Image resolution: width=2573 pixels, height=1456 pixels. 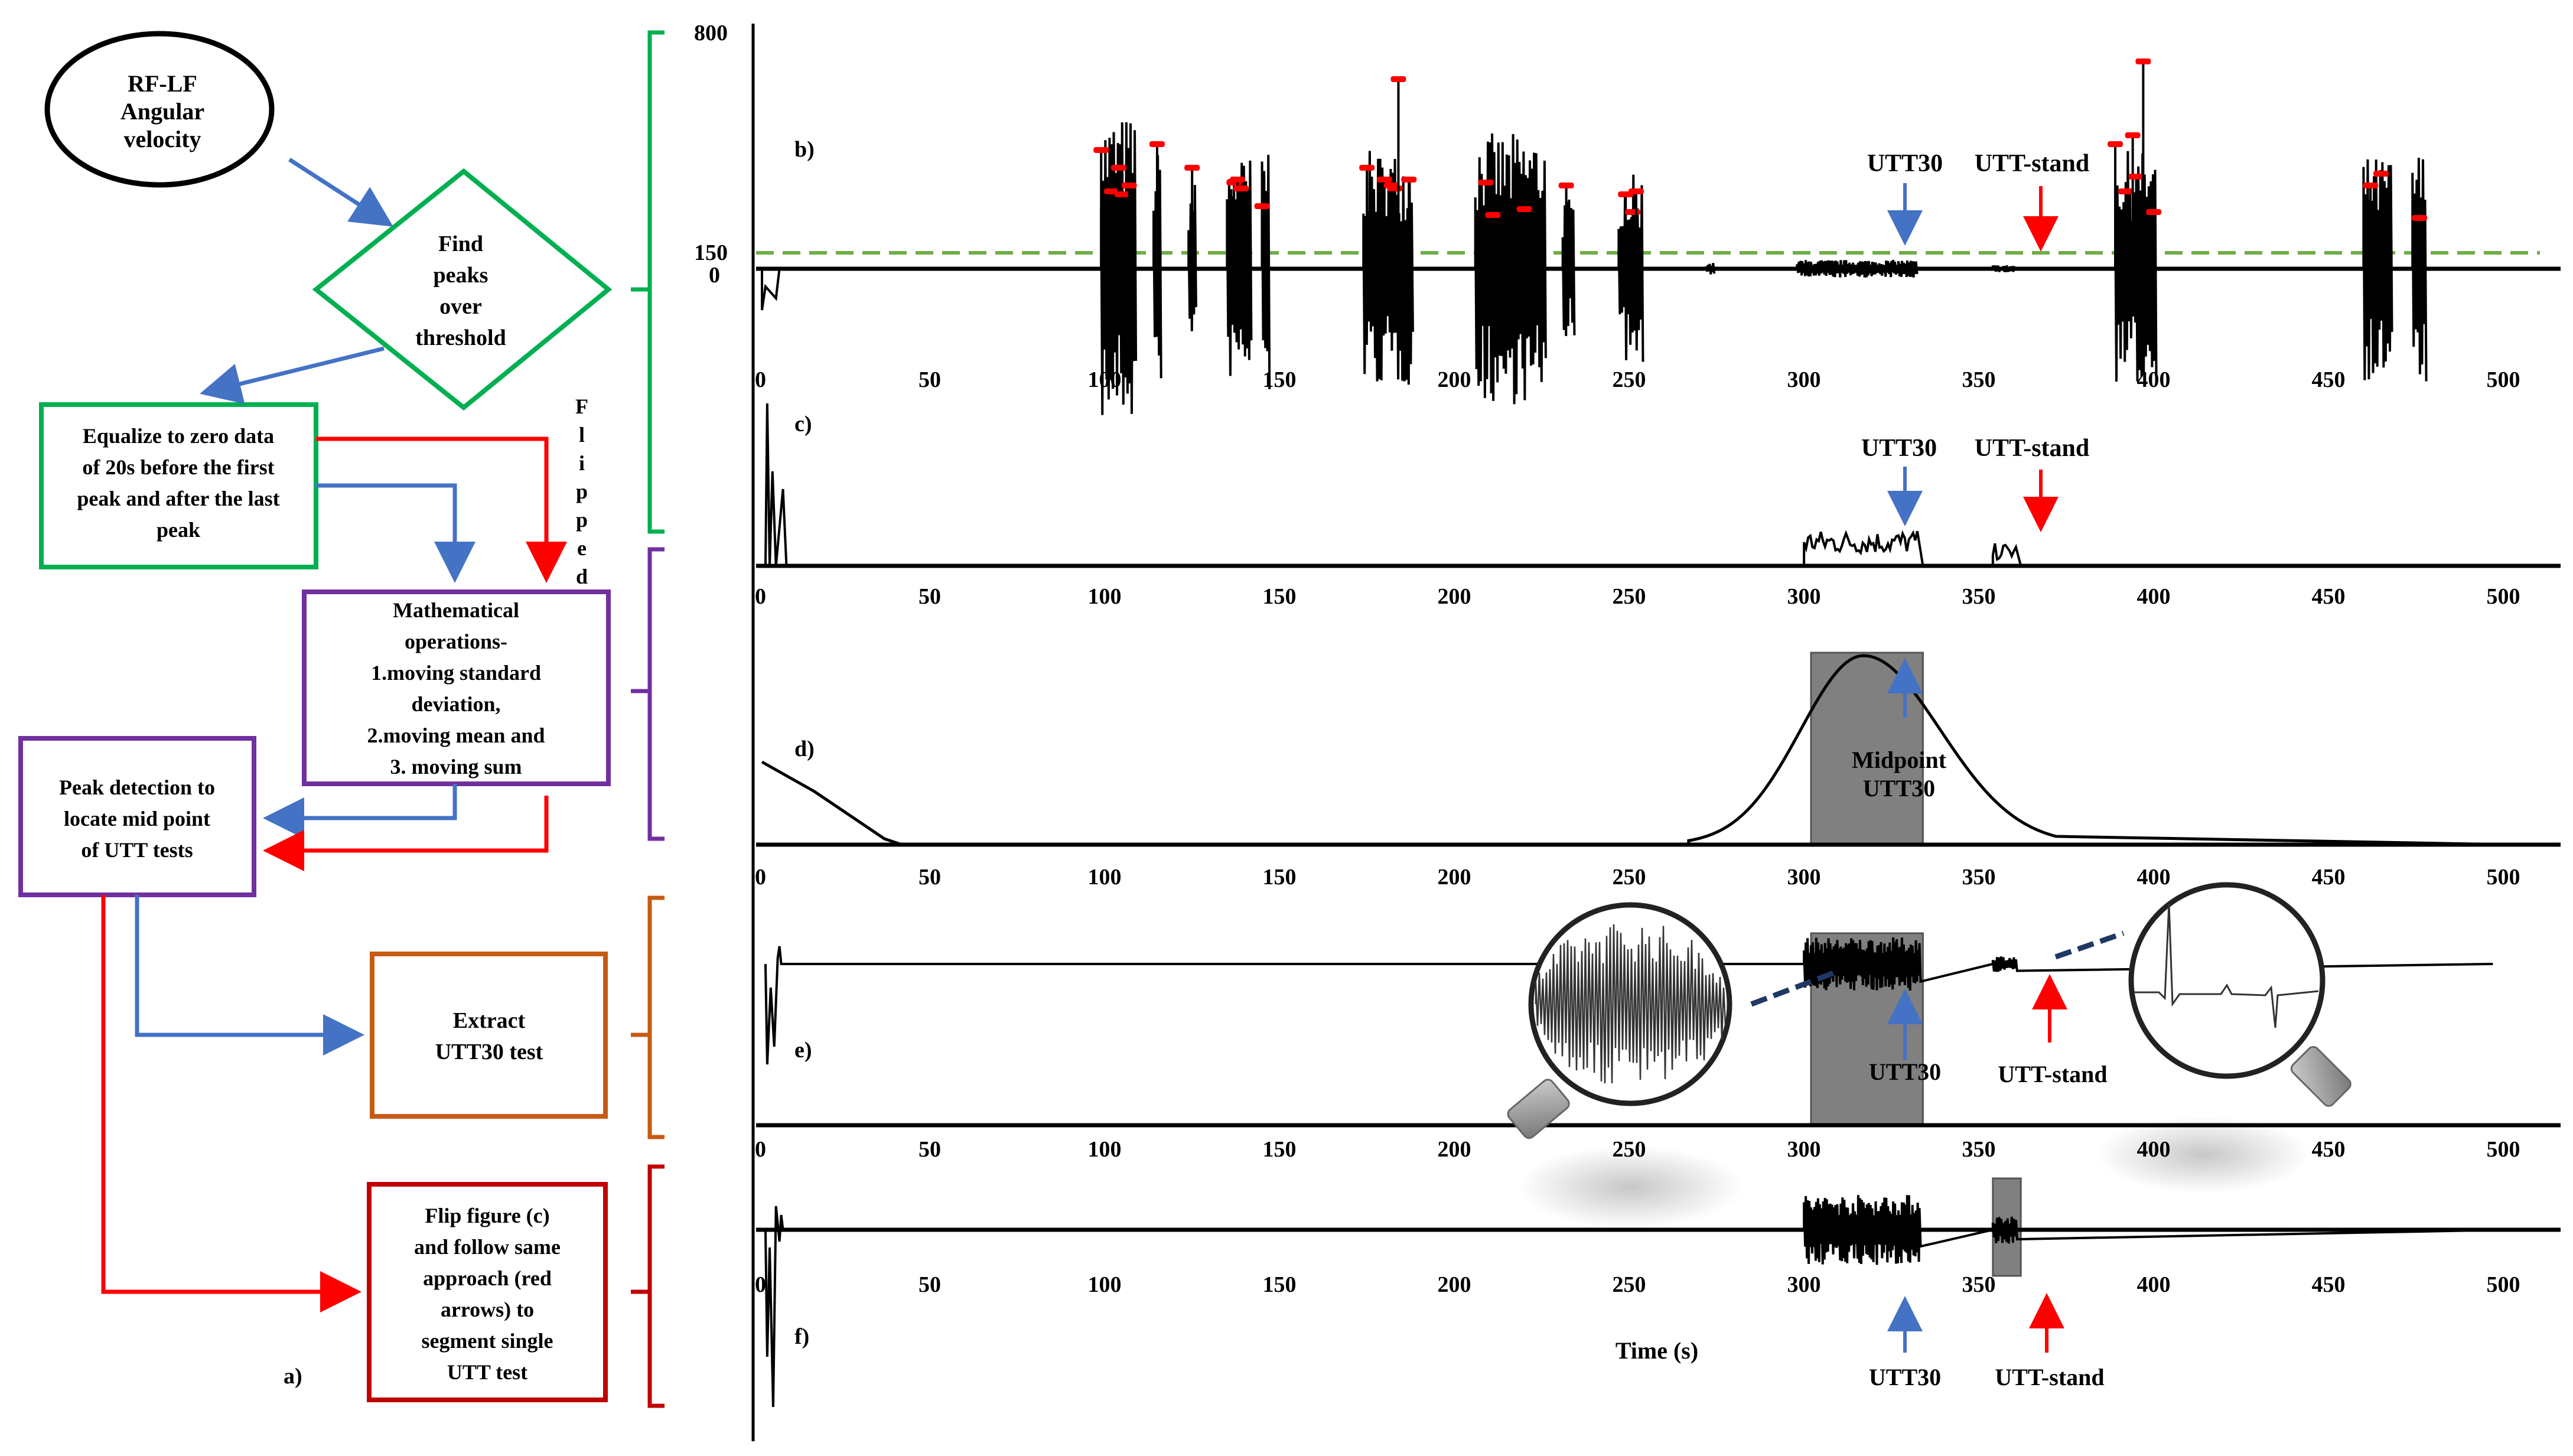 I want to click on flip-box, so click(x=487, y=1292).